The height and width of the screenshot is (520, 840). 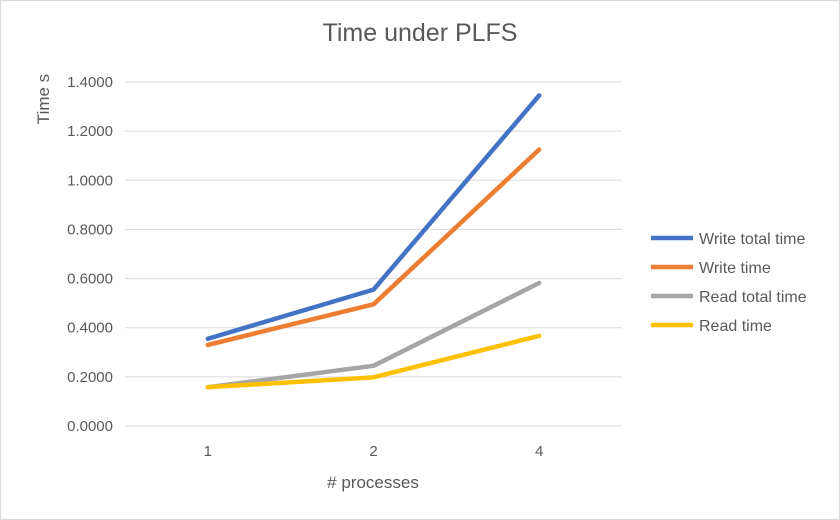 What do you see at coordinates (90, 377) in the screenshot?
I see `y-tick-label: 0.2000` at bounding box center [90, 377].